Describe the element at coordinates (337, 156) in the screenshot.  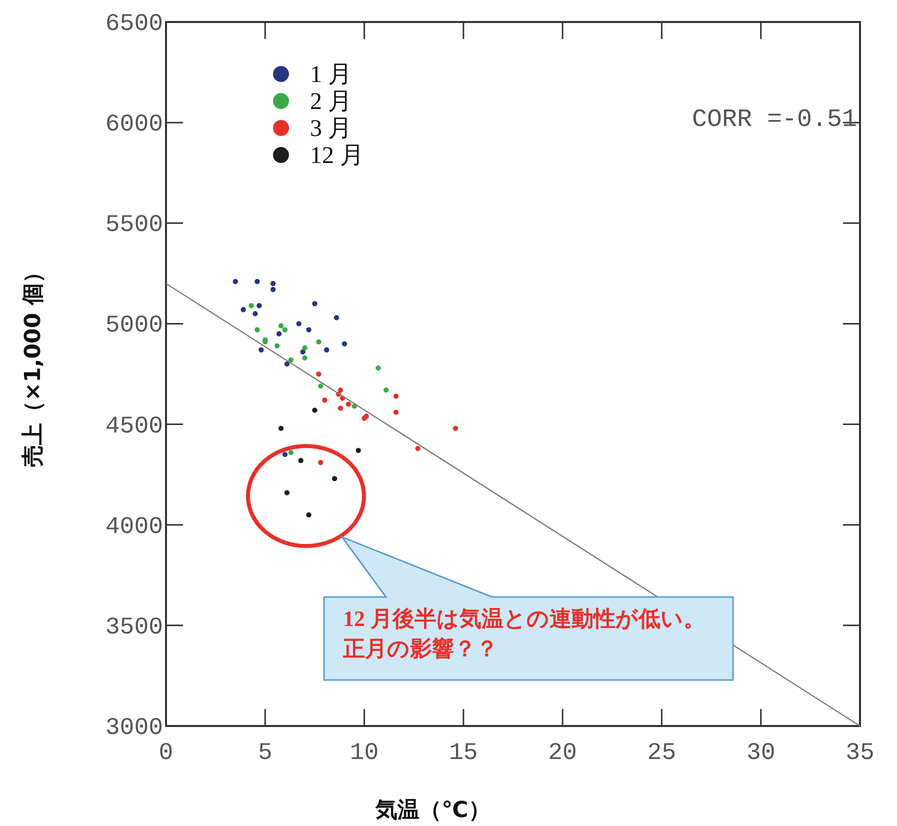
I see `legend-label: 12 月` at that location.